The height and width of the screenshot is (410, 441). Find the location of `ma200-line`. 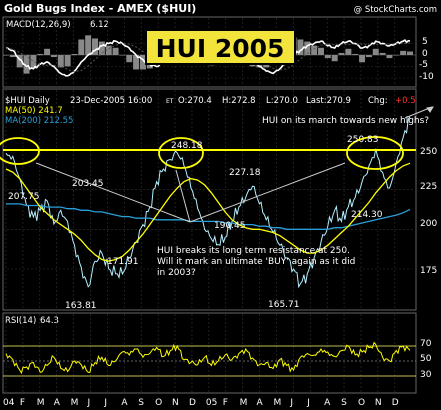

ma200-line is located at coordinates (208, 216).